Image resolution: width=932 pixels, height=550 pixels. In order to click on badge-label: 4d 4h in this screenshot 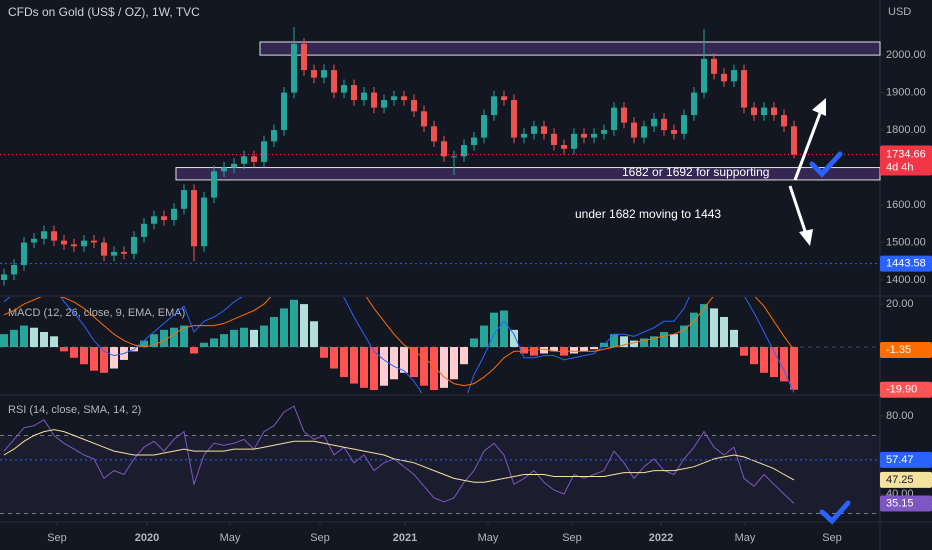, I will do `click(900, 167)`.